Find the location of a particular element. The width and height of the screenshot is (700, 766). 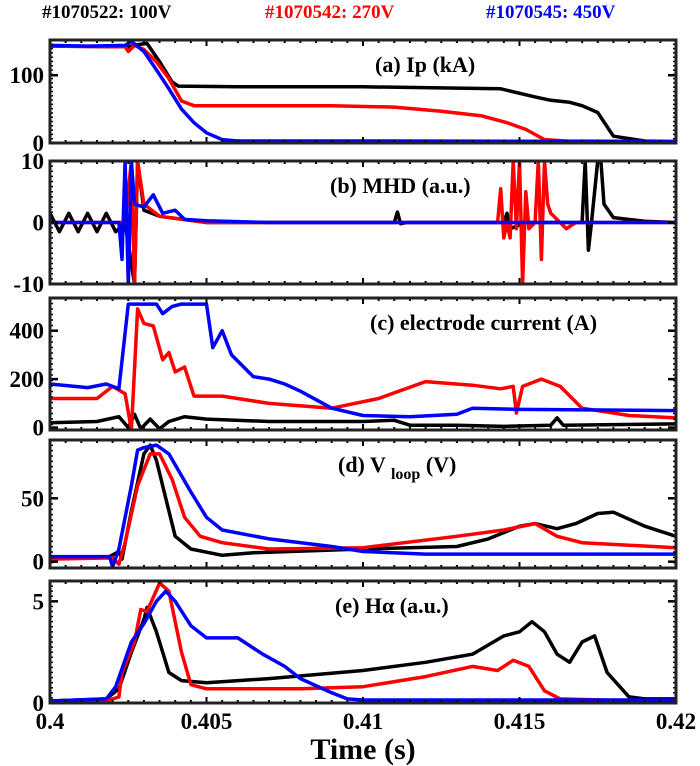

x-tick-label: 0.405 is located at coordinates (207, 721).